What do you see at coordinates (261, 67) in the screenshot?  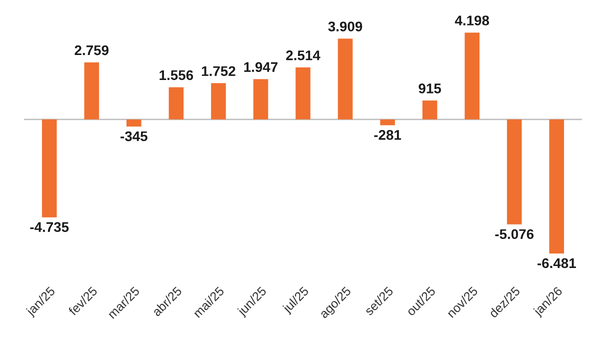 I see `data-label: 1.947` at bounding box center [261, 67].